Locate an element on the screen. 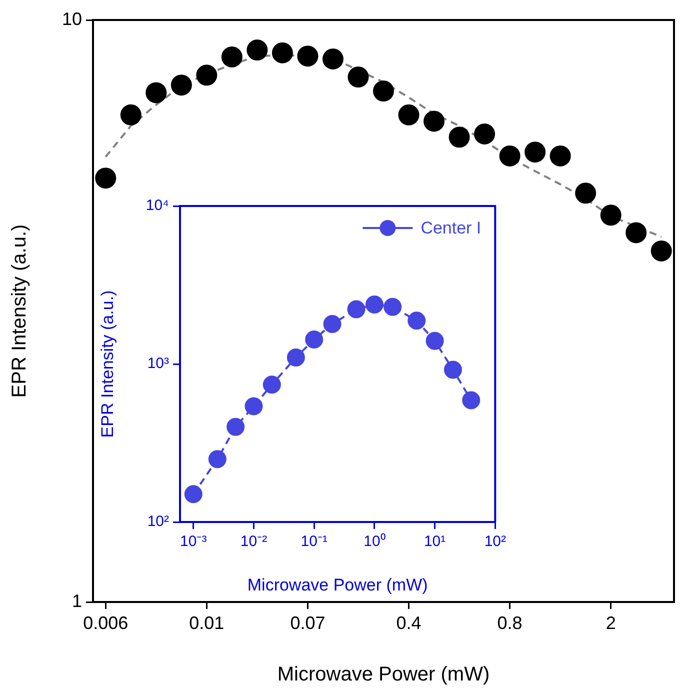 This screenshot has height=691, width=685. x-tick-label: 10¹ is located at coordinates (435, 541).